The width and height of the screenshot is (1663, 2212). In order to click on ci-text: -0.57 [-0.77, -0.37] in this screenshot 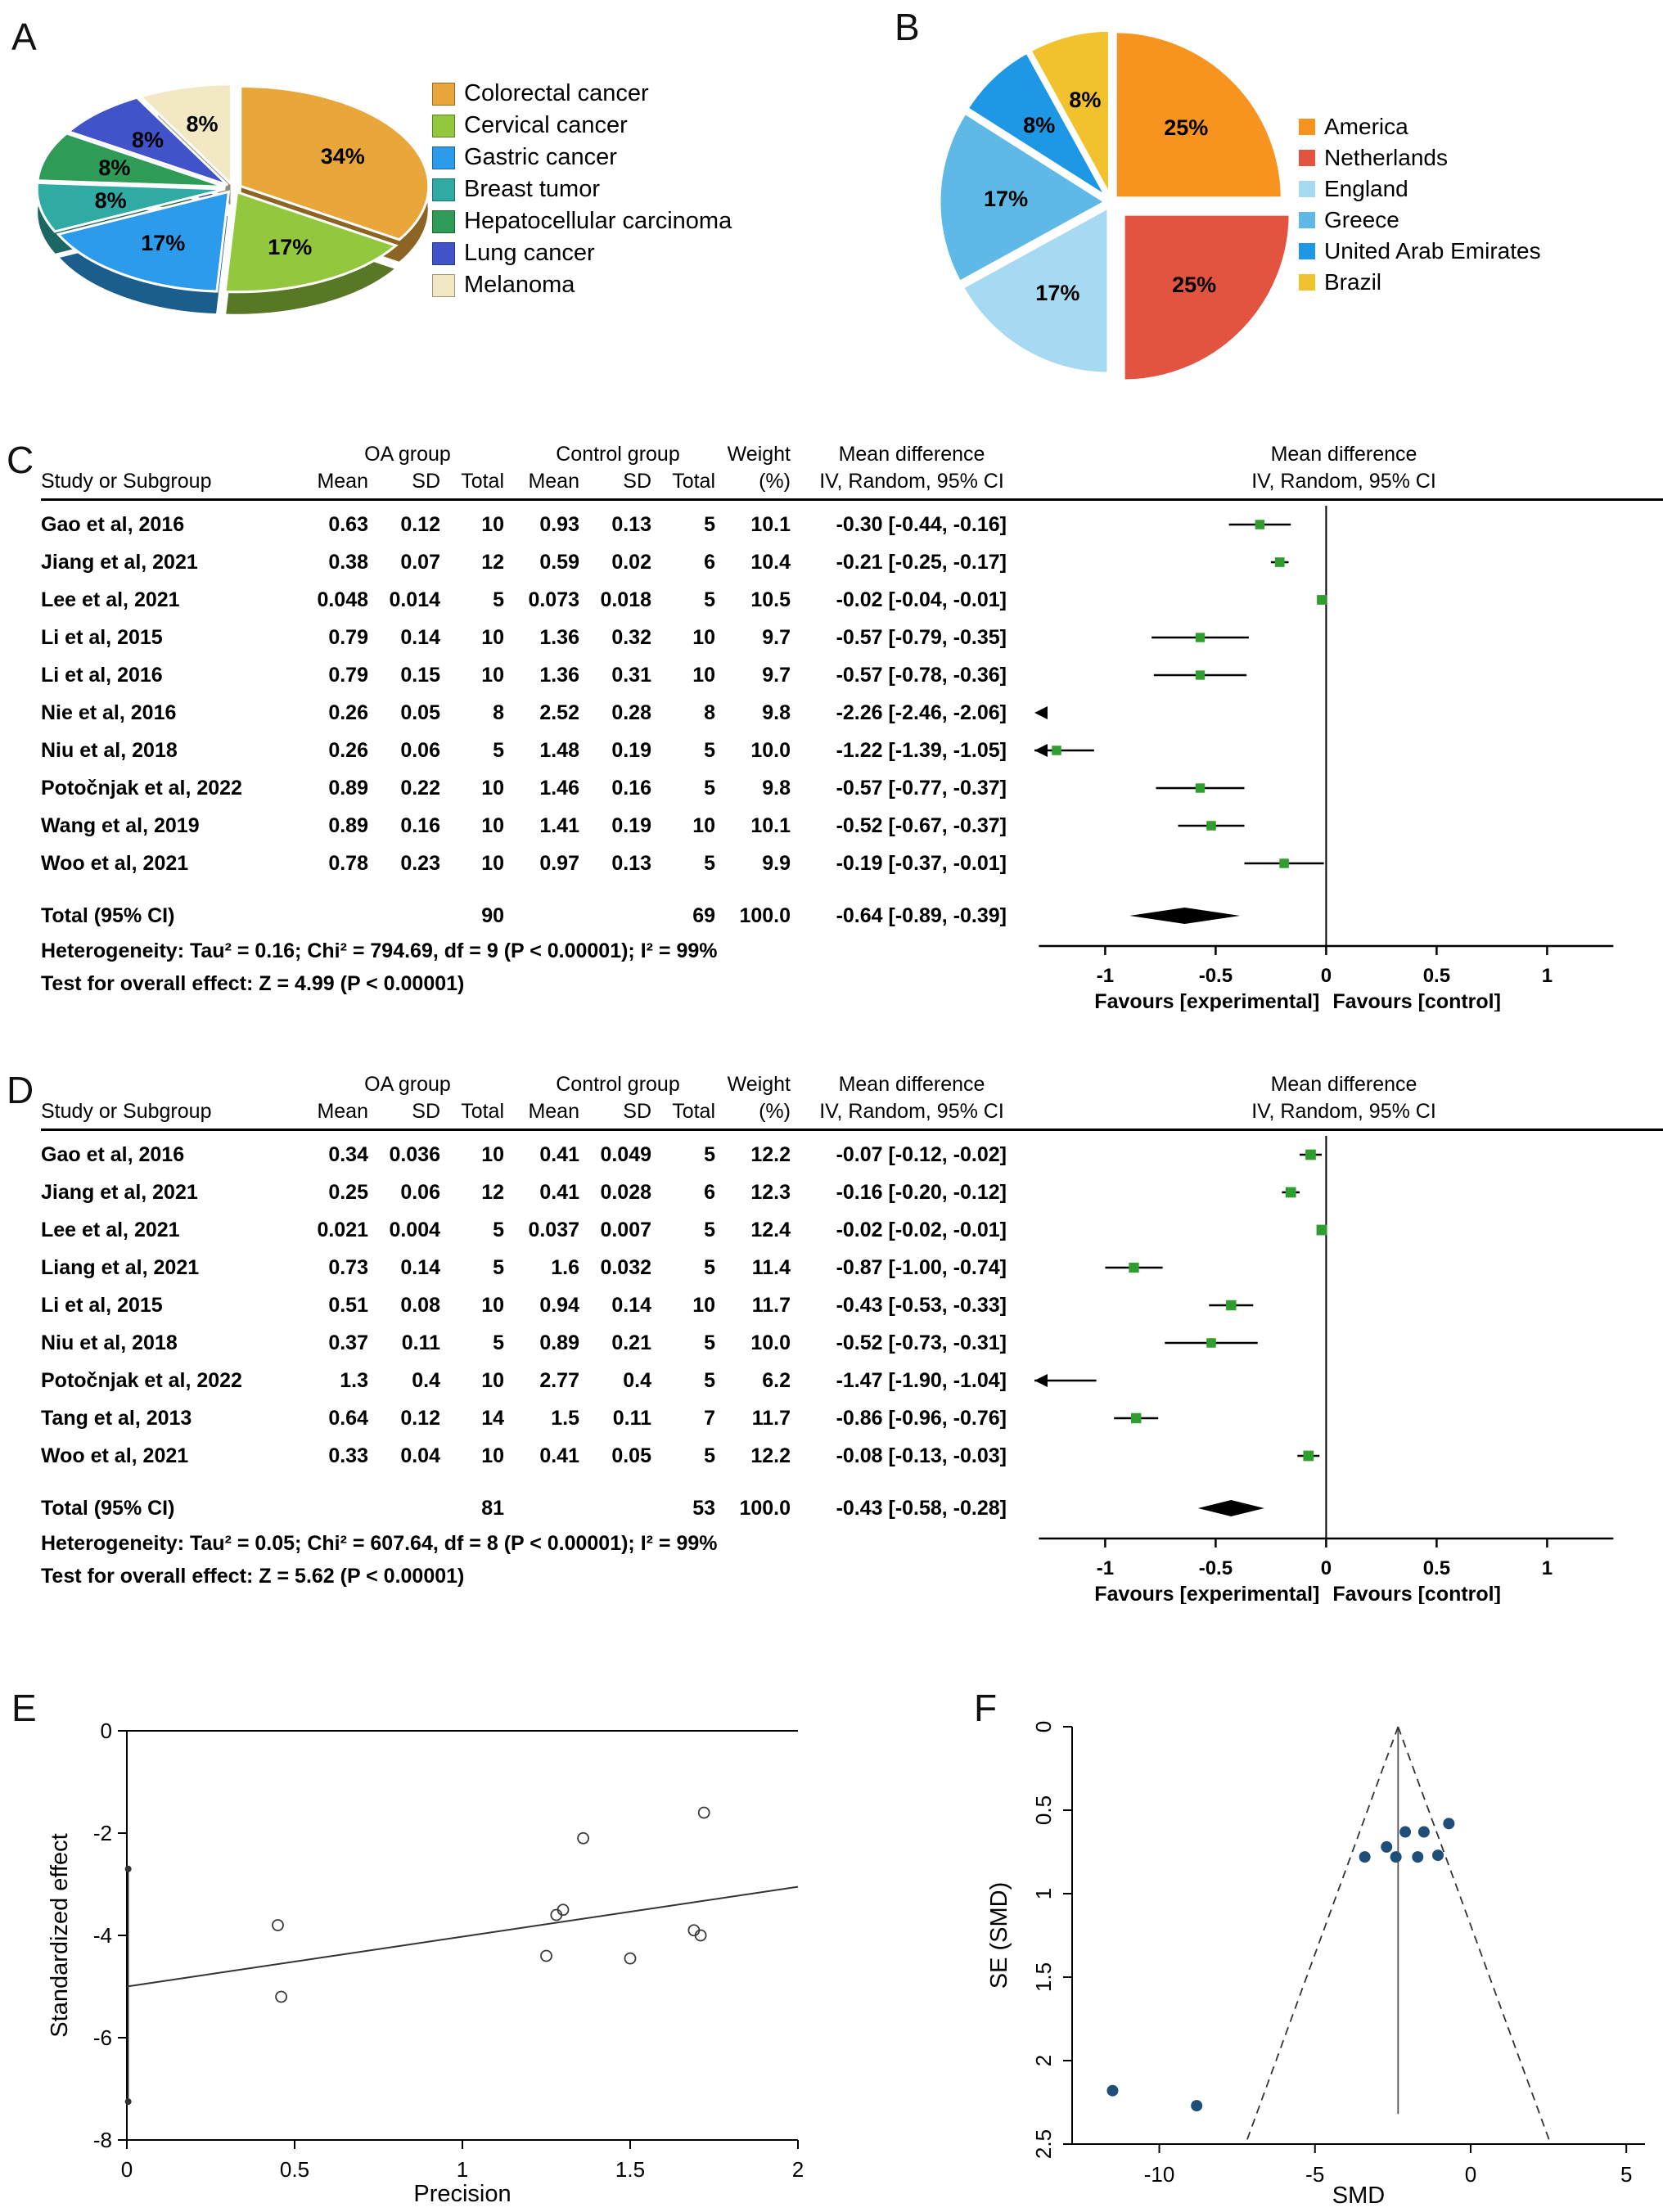, I will do `click(921, 788)`.